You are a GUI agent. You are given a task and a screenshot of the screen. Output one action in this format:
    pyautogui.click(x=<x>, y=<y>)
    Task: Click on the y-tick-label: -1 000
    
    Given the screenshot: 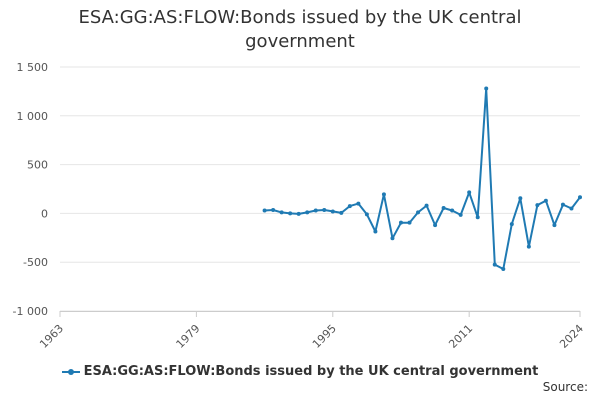 What is the action you would take?
    pyautogui.click(x=30, y=311)
    